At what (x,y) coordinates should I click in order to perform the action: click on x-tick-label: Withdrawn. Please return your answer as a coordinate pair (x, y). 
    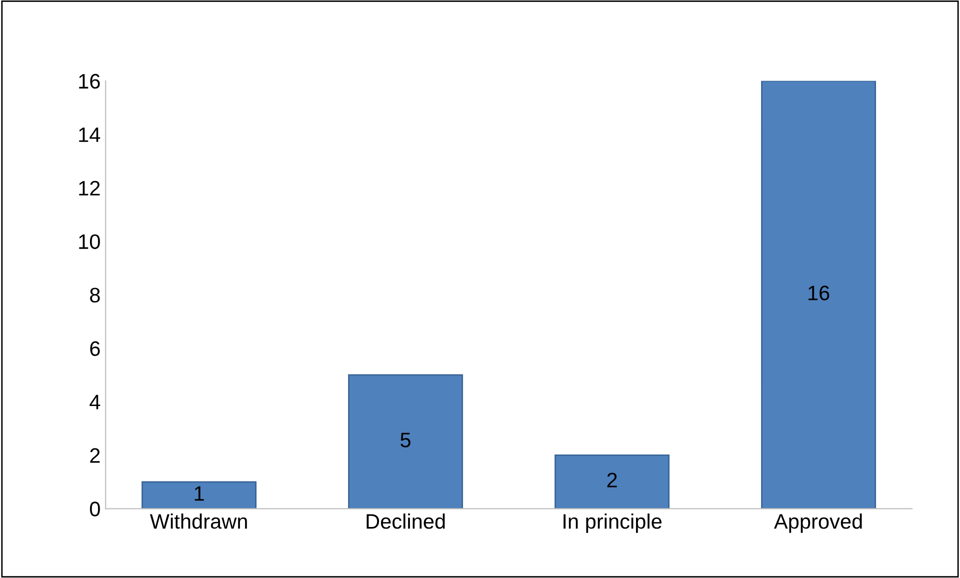
    Looking at the image, I should click on (198, 521).